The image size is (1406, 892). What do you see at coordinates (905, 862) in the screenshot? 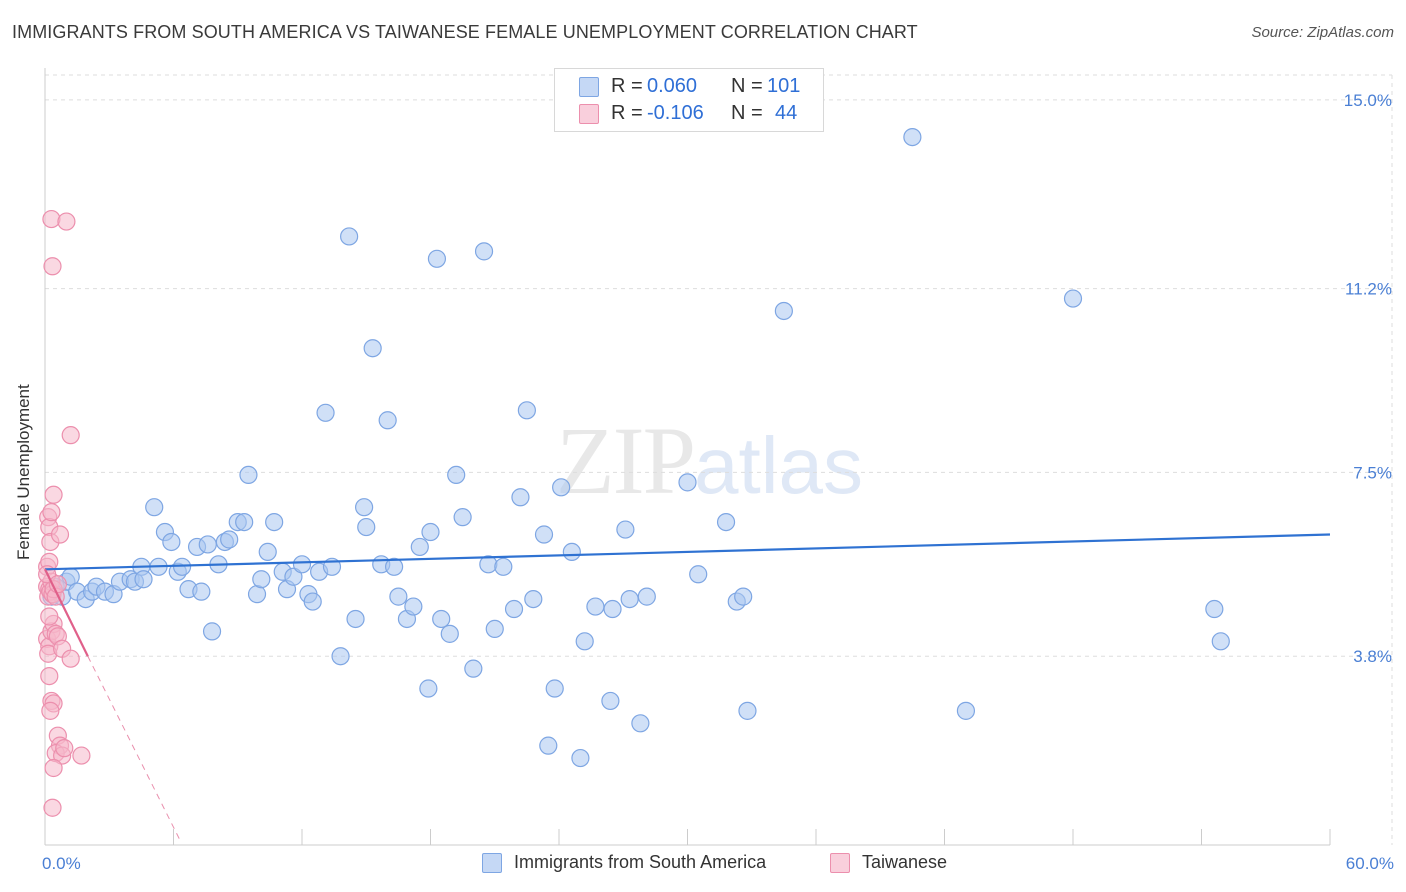
I see `legend-label-taiwanese: Taiwanese` at bounding box center [905, 862].